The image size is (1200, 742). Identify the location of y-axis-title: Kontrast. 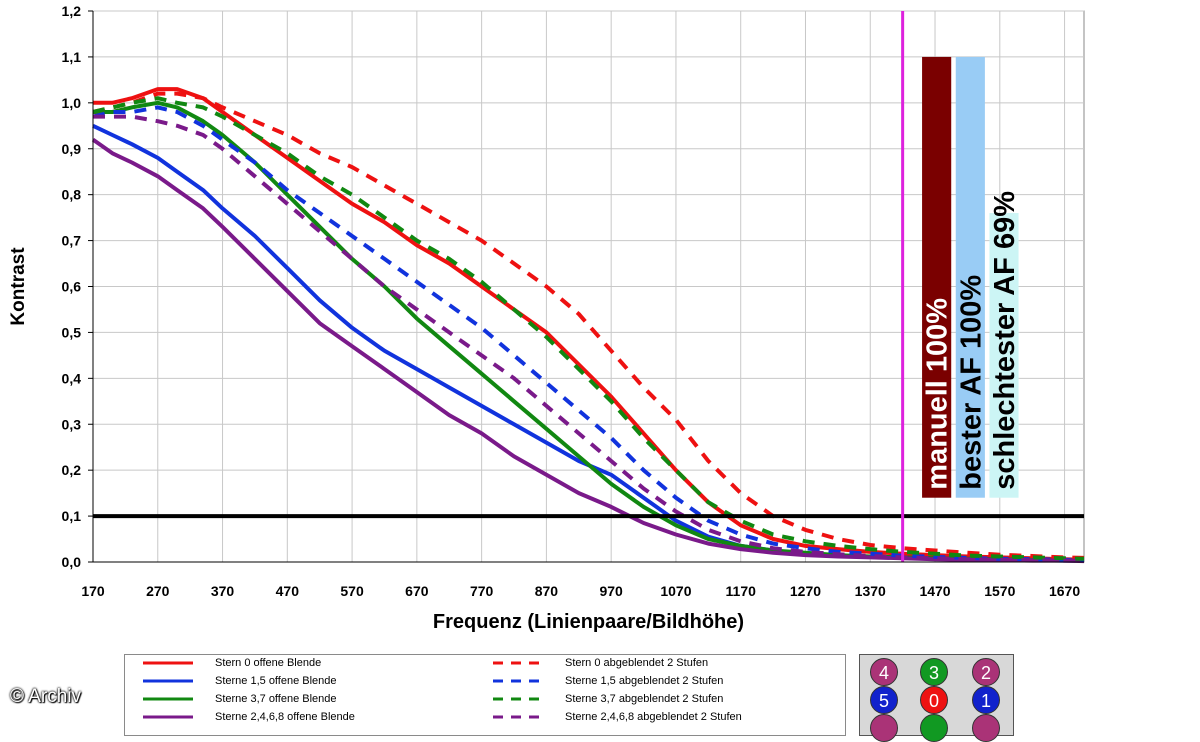
(18, 286).